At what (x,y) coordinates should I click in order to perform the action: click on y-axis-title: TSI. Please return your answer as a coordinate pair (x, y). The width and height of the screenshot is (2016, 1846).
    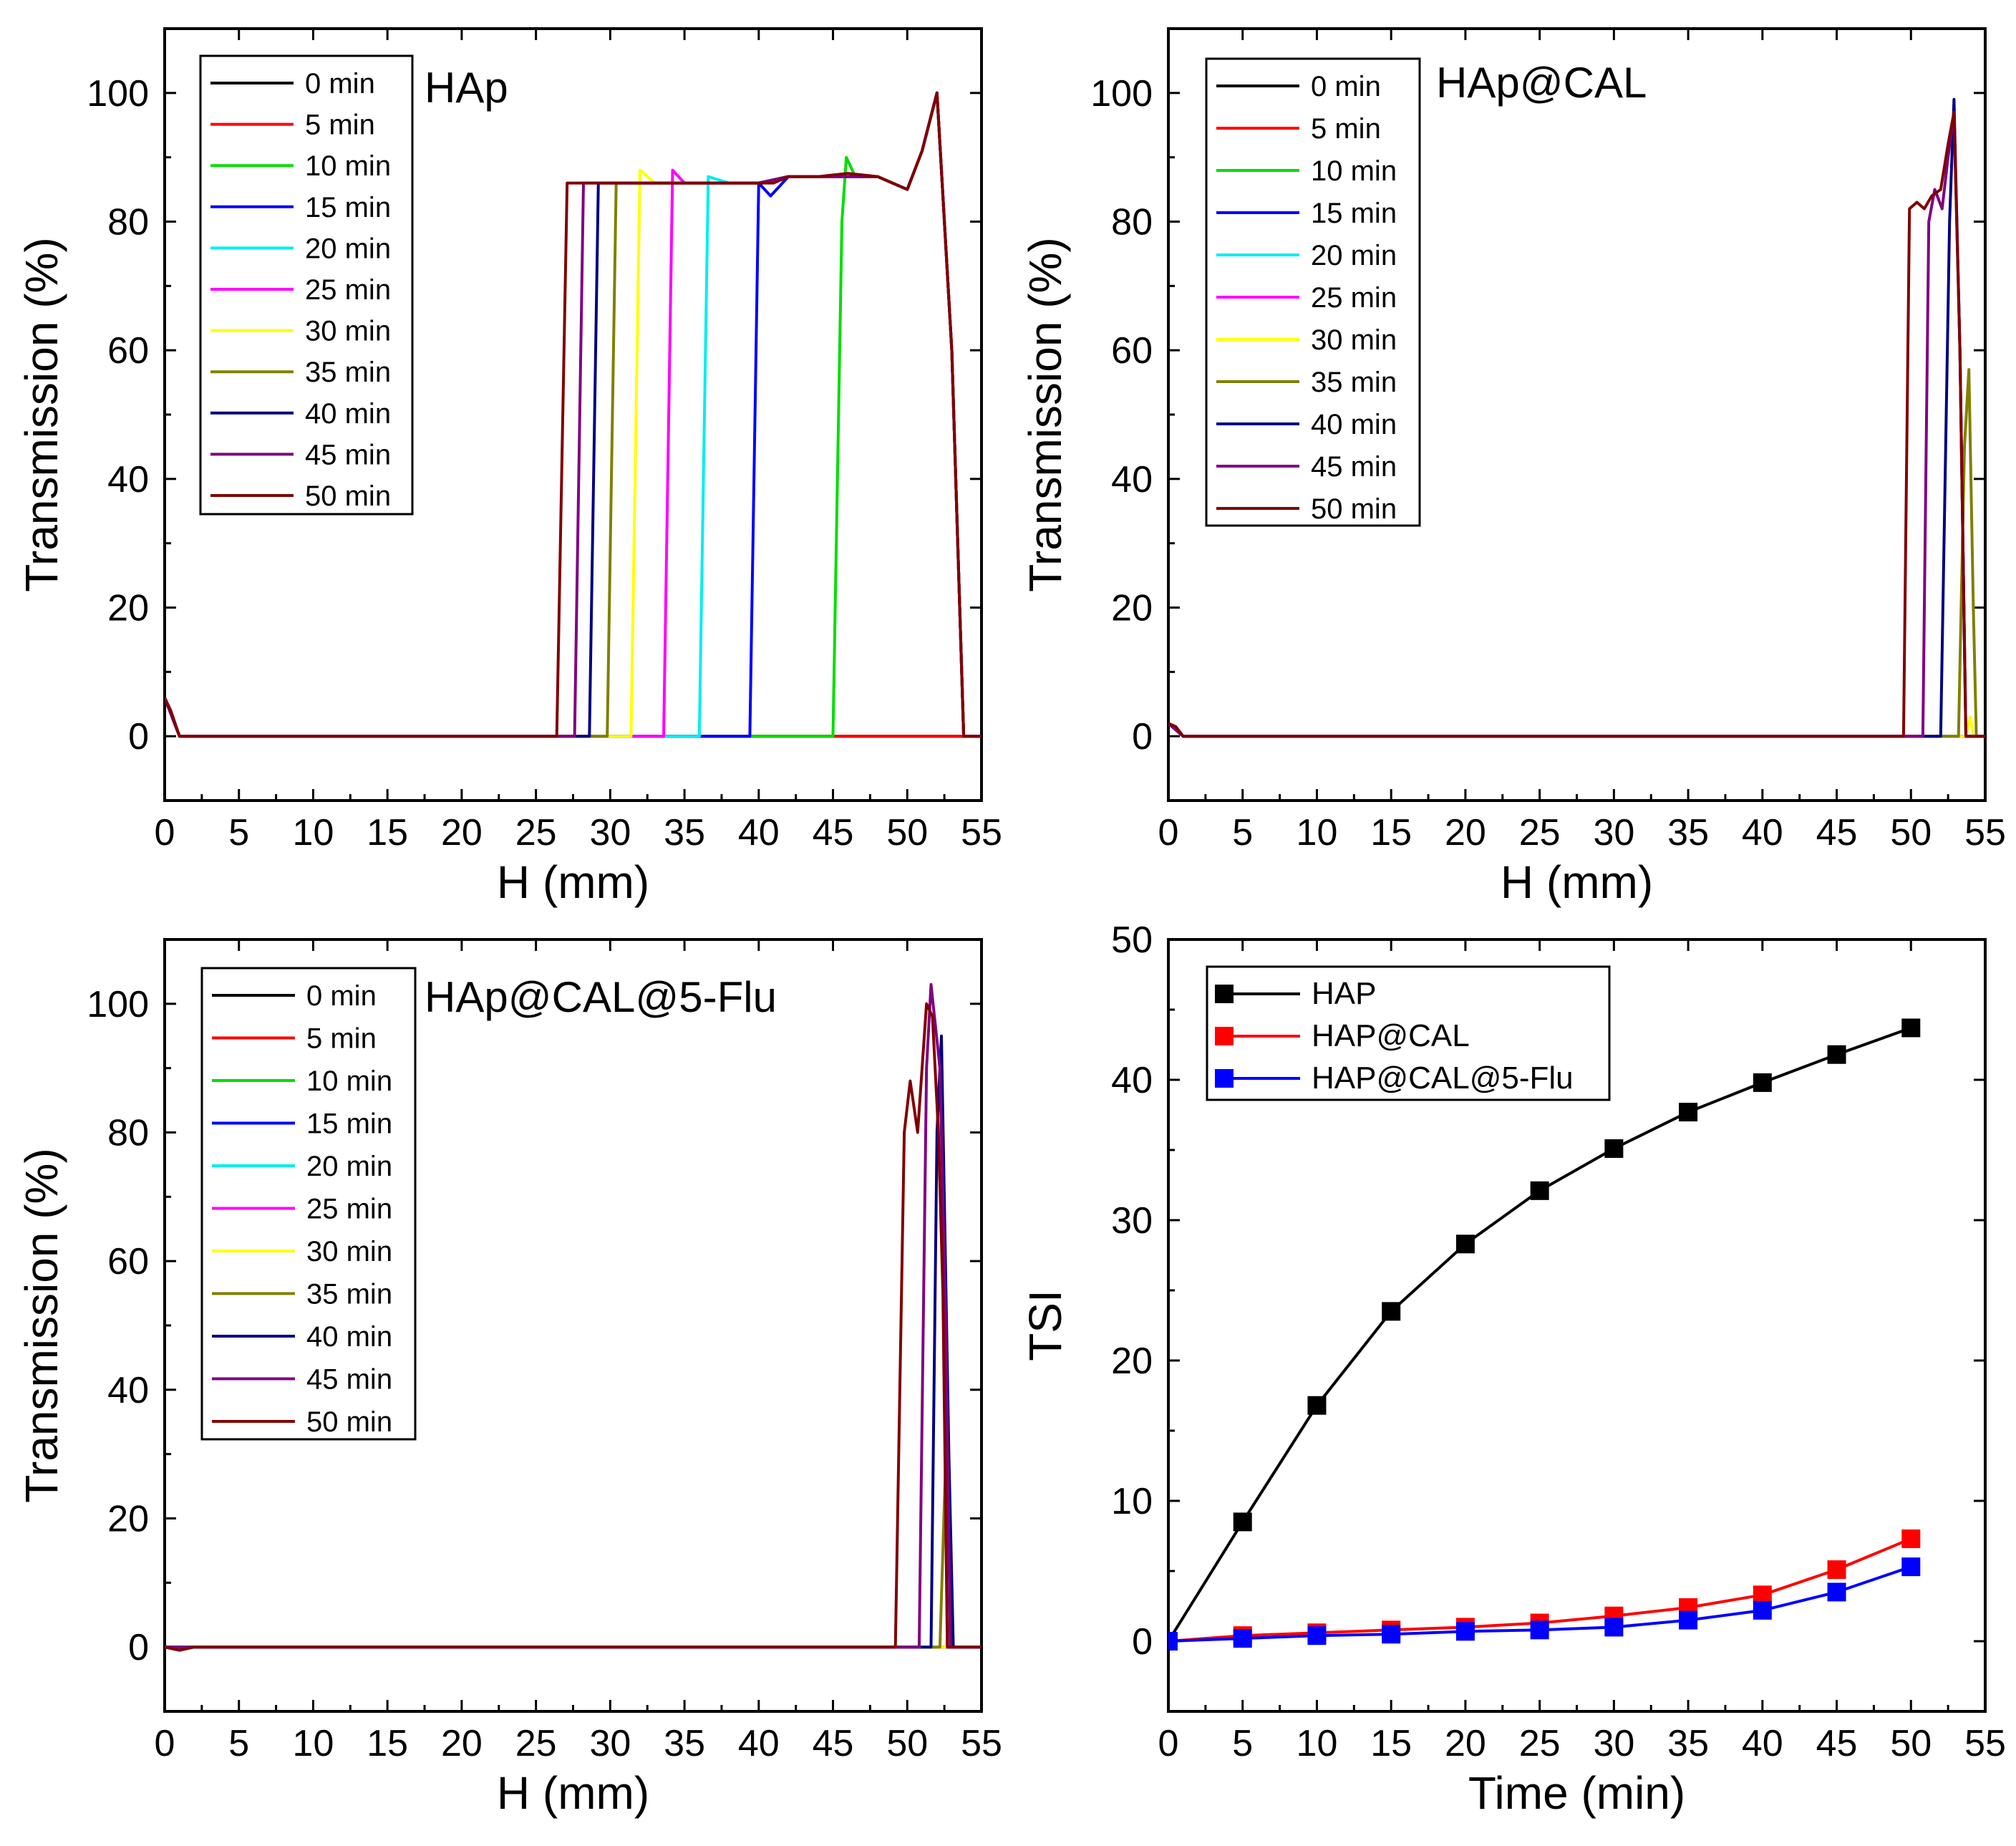
    Looking at the image, I should click on (1045, 1325).